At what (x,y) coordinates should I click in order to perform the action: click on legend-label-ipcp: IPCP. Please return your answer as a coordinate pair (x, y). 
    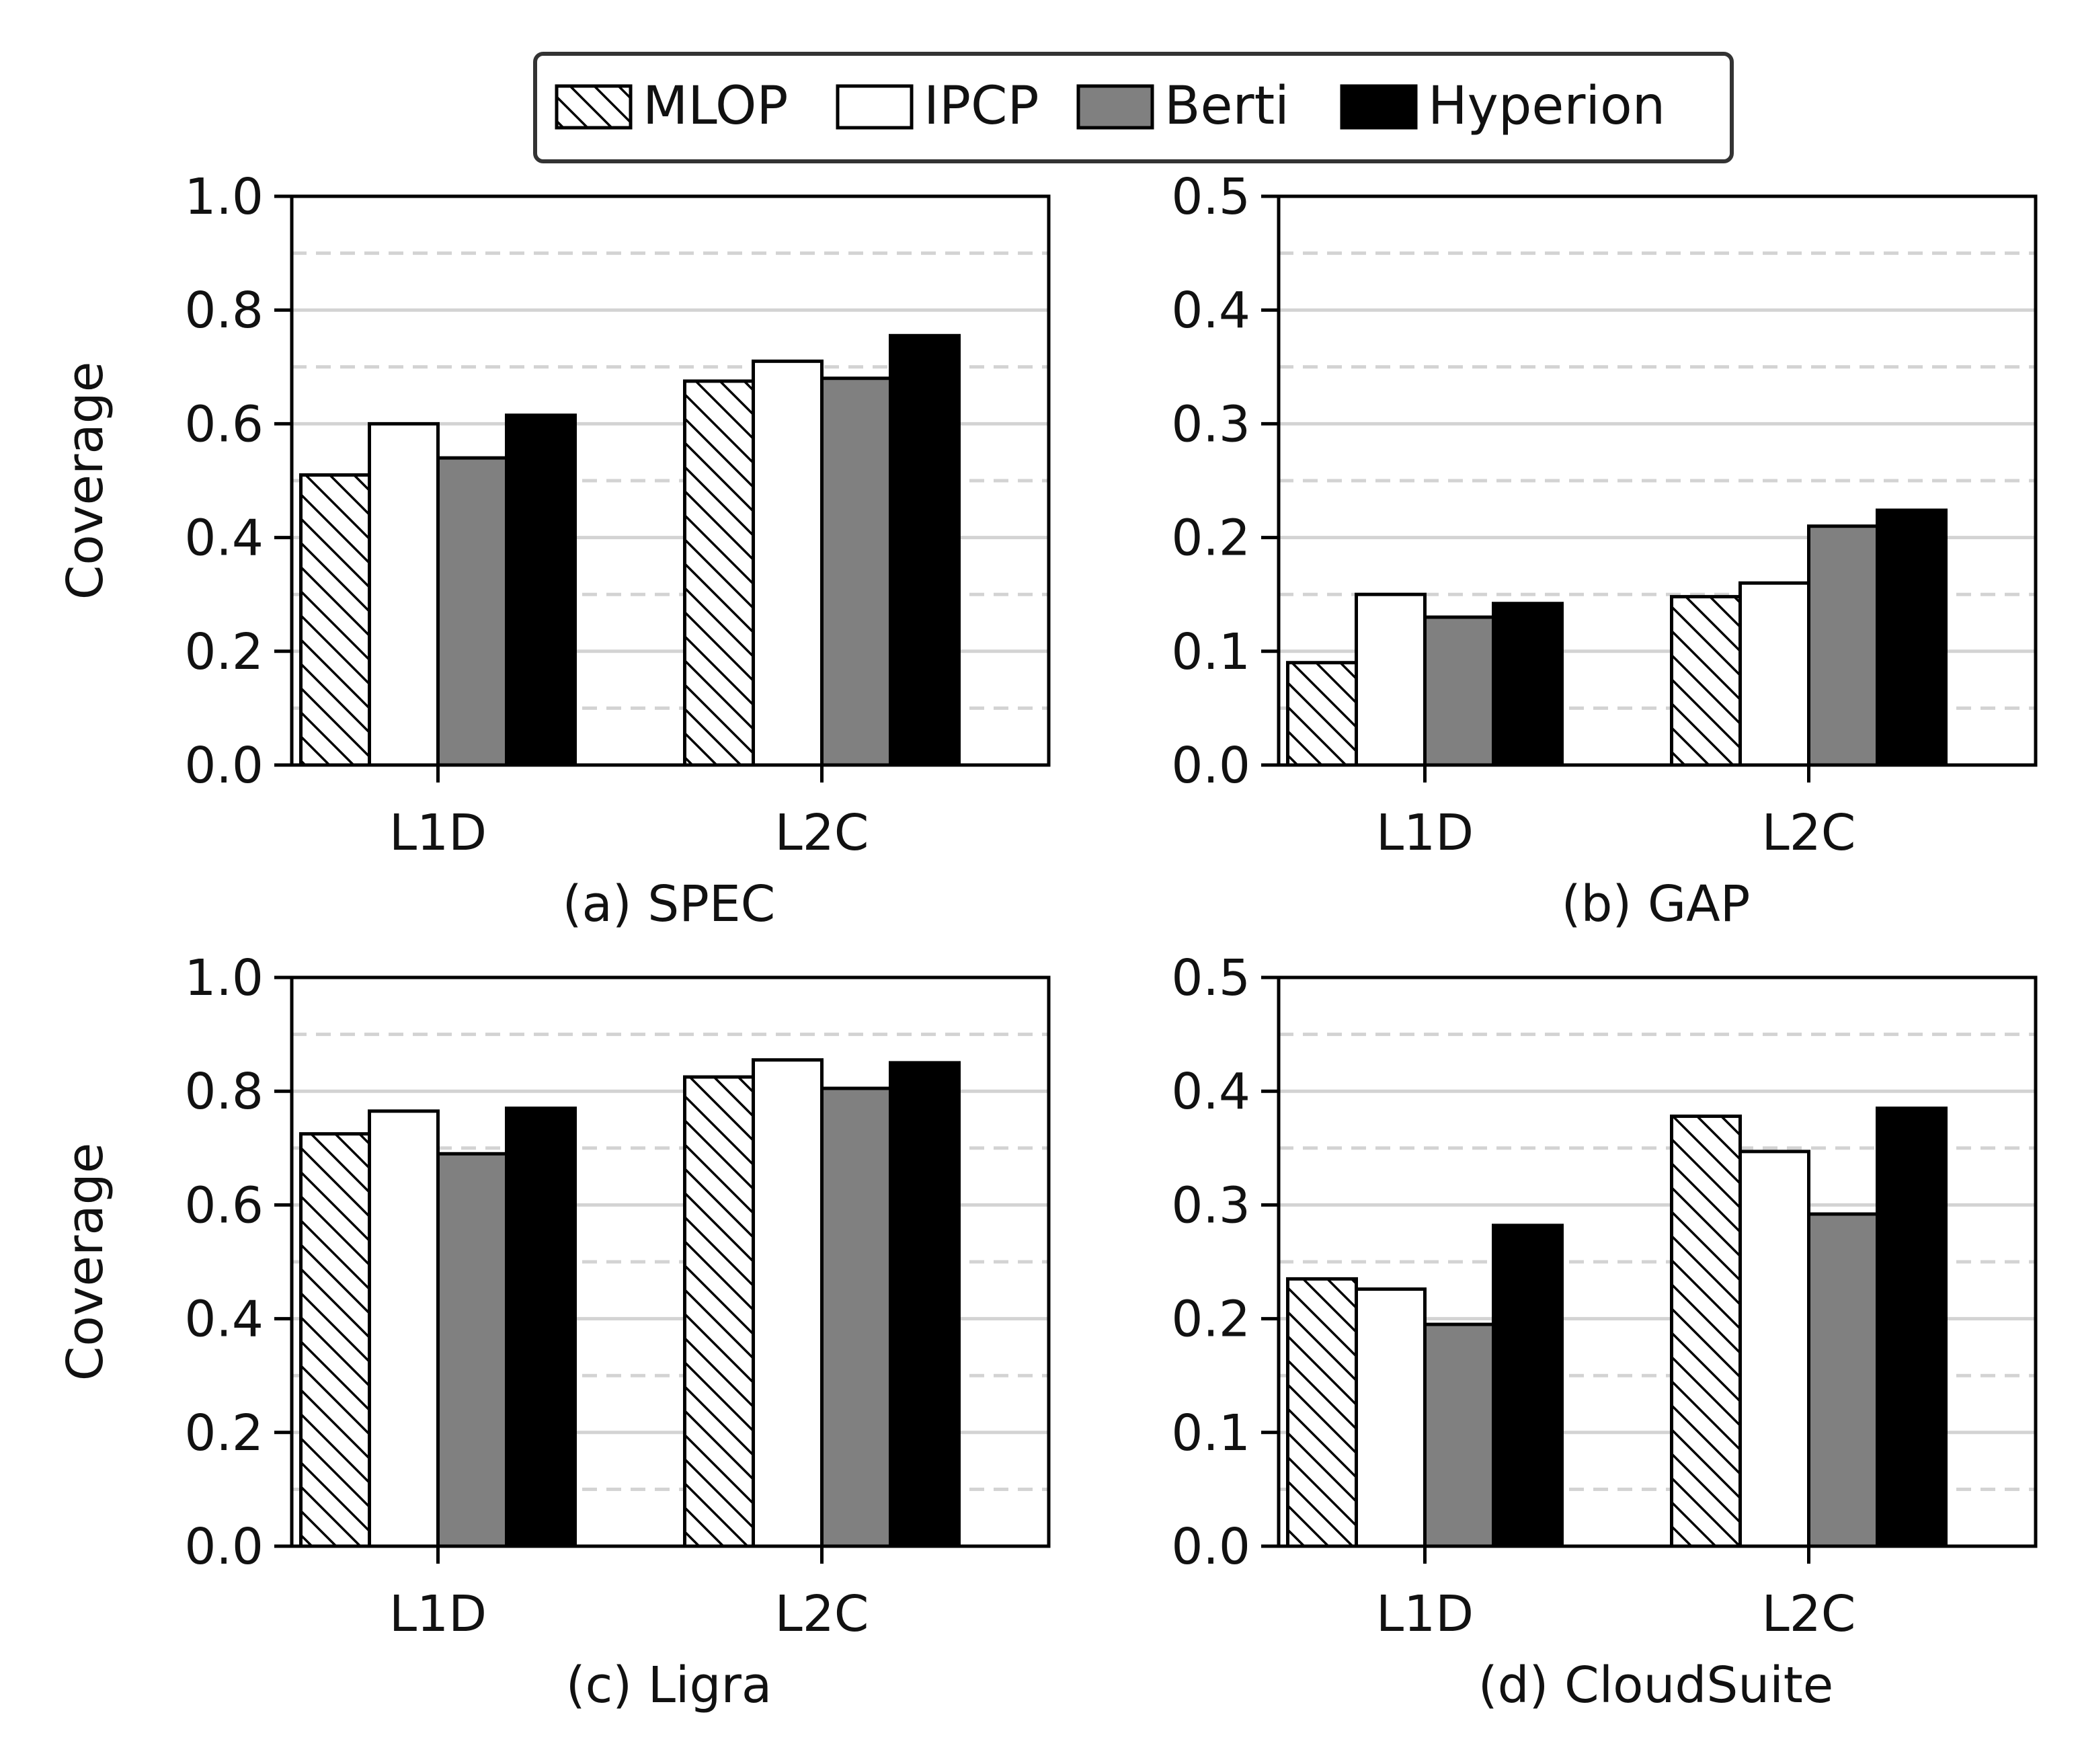
    Looking at the image, I should click on (982, 106).